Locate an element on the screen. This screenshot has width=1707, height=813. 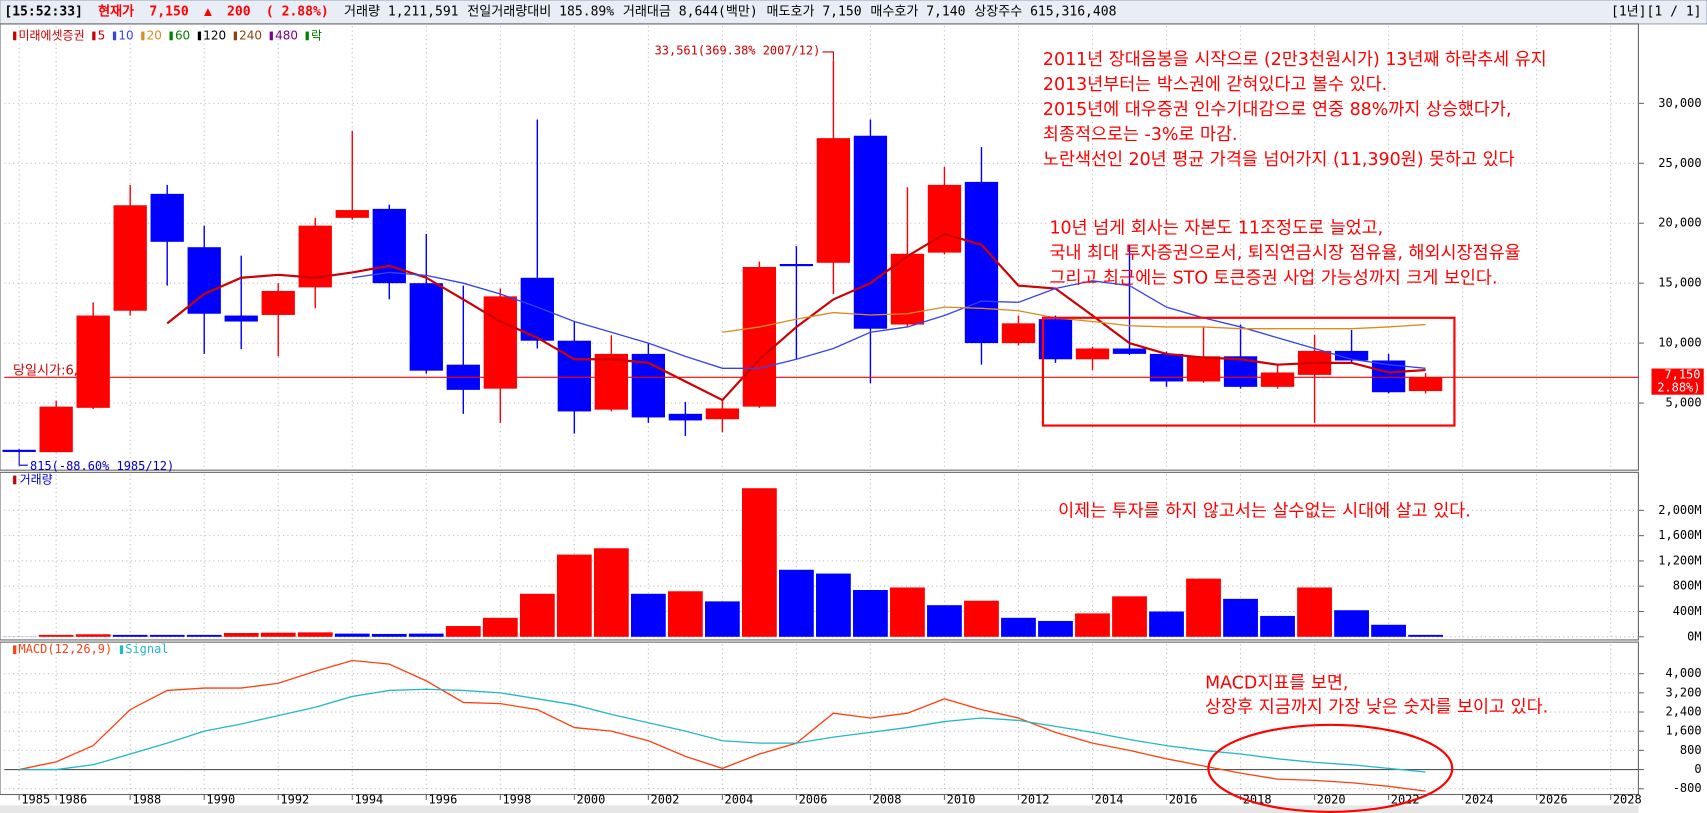
low-label: 815(-88.60% 1985/12) is located at coordinates (102, 466).